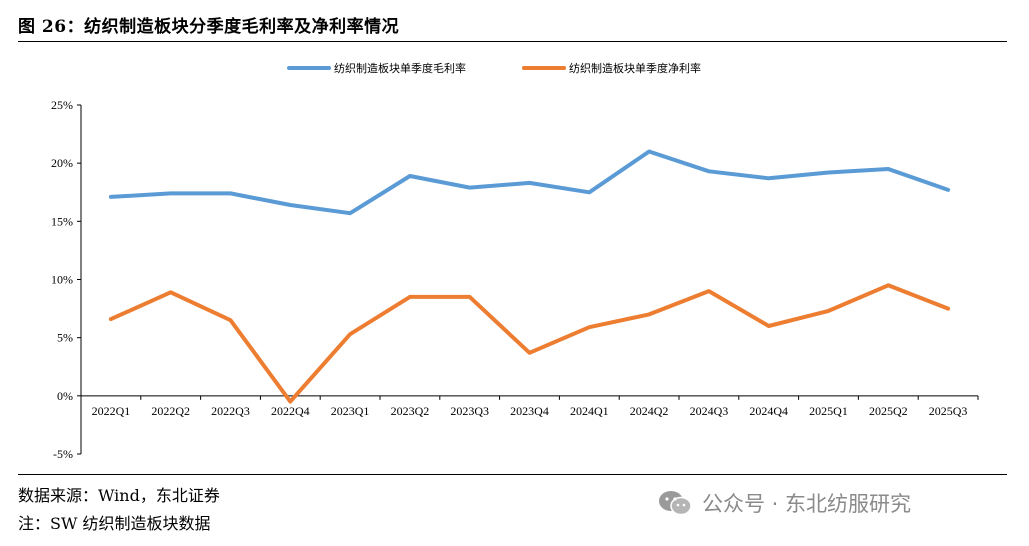 The image size is (1029, 546). I want to click on y-tick-label: 15%, so click(62, 221).